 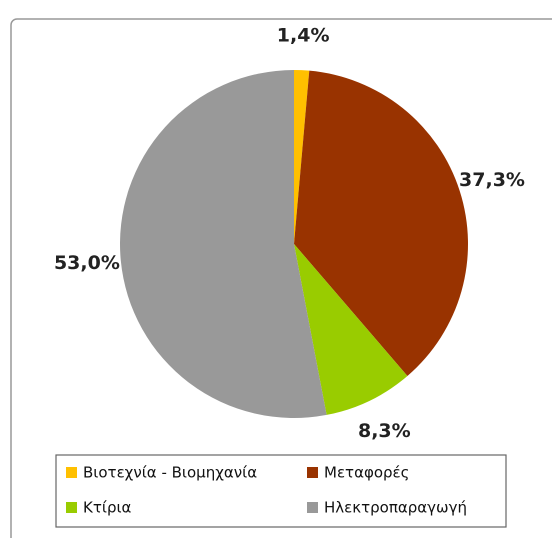 What do you see at coordinates (366, 473) in the screenshot?
I see `legend-label: Μεταφορές` at bounding box center [366, 473].